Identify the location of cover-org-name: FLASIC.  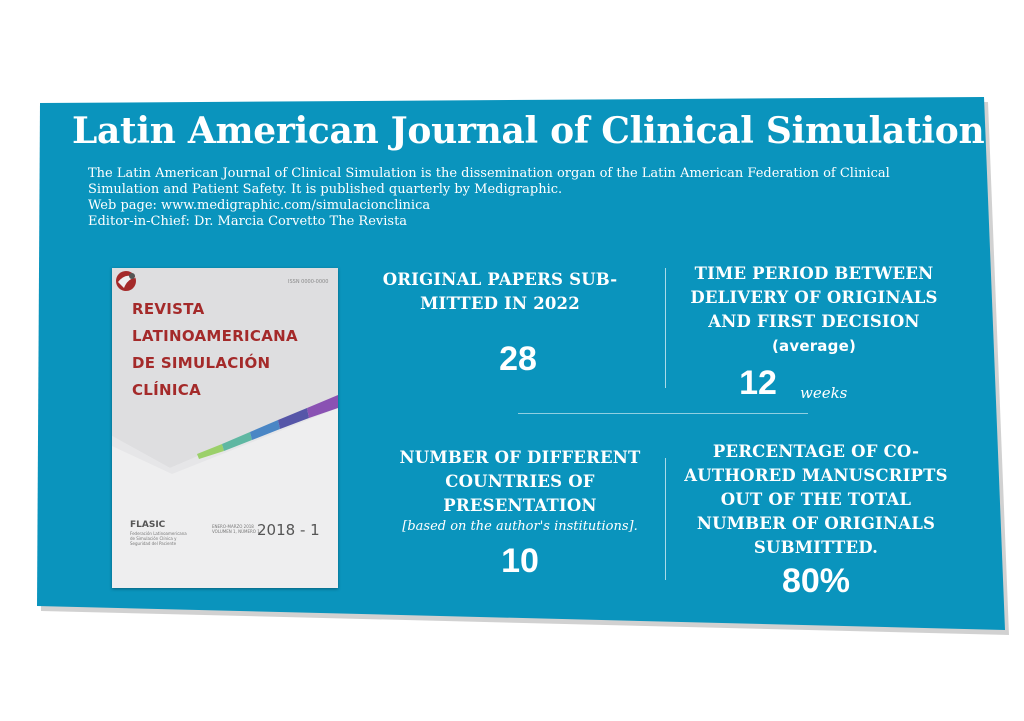
(148, 525).